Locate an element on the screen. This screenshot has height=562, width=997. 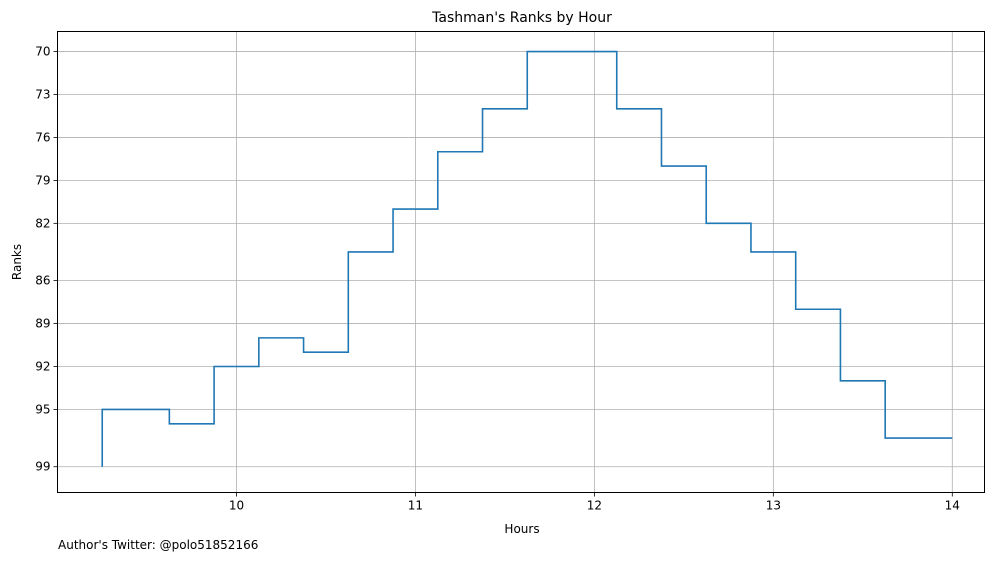
x-axis: 10 11 12 13 14 is located at coordinates (594, 502).